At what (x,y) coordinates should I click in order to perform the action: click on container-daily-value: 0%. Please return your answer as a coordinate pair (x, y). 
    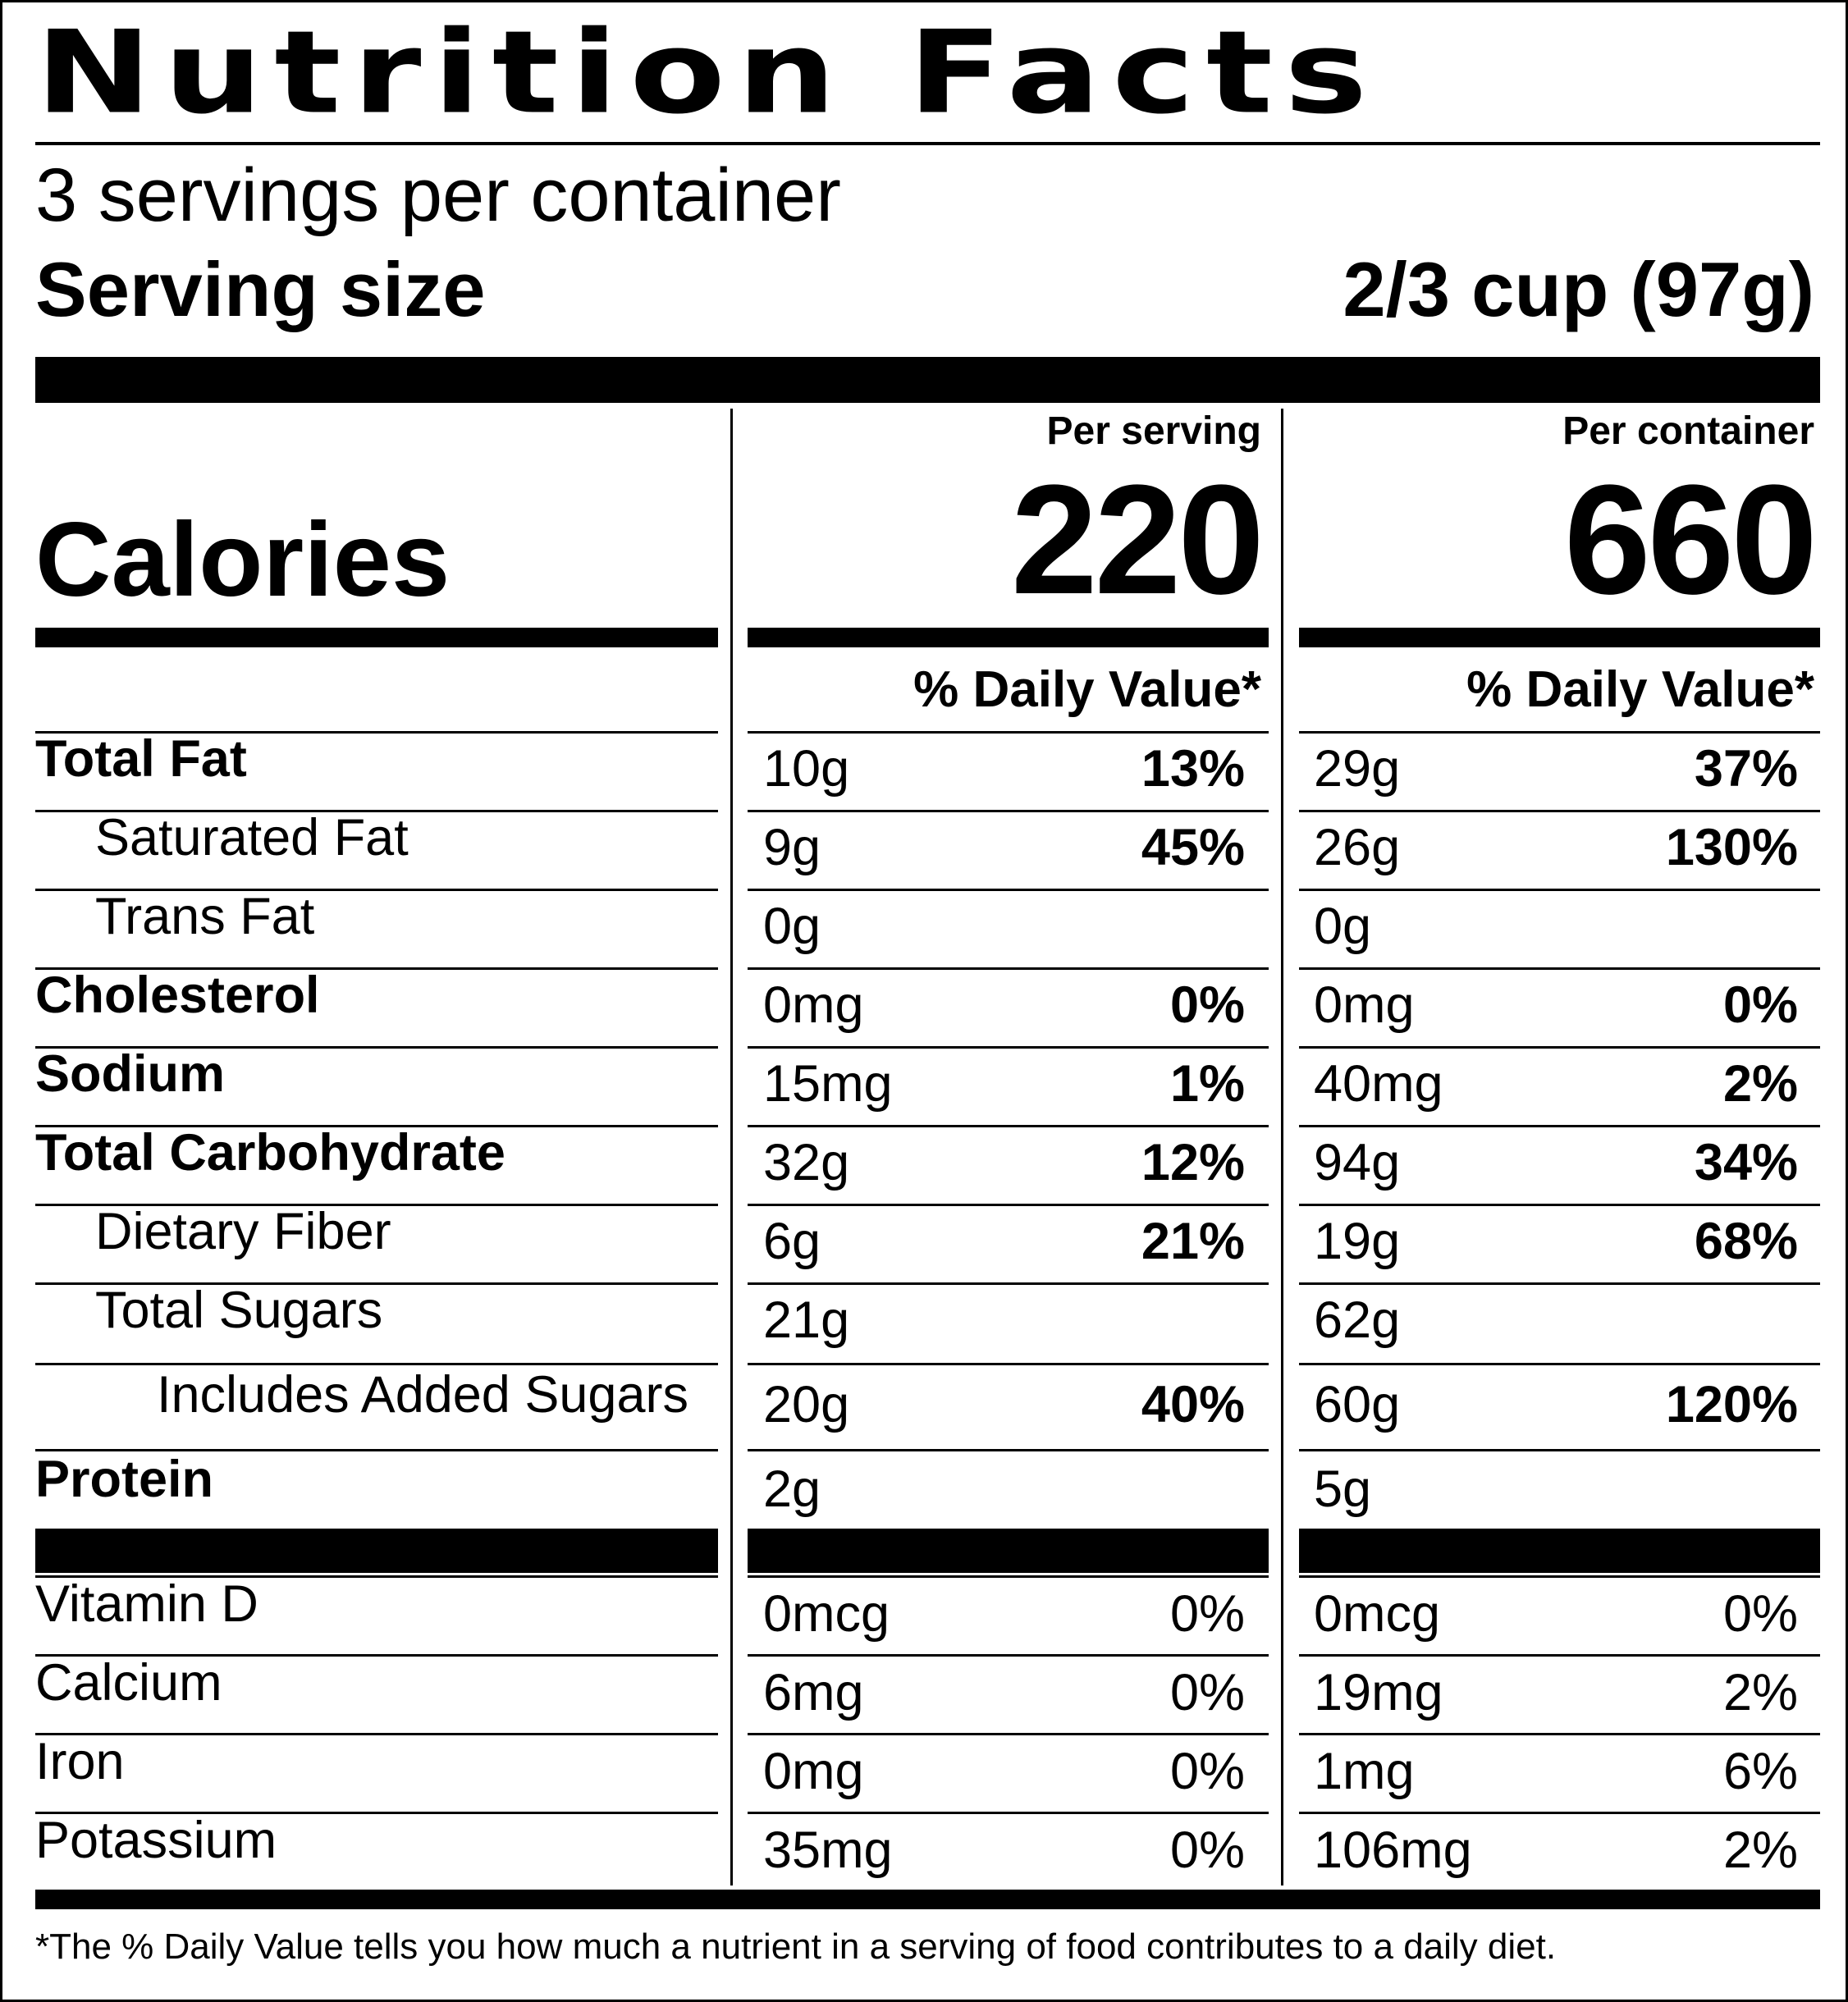
    Looking at the image, I should click on (1760, 1005).